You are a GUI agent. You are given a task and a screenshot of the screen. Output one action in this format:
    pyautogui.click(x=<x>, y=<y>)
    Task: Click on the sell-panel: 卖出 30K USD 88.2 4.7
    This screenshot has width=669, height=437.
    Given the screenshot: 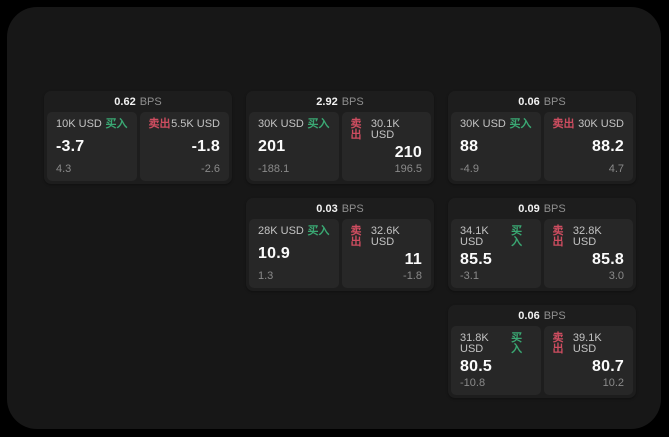 What is the action you would take?
    pyautogui.click(x=588, y=146)
    